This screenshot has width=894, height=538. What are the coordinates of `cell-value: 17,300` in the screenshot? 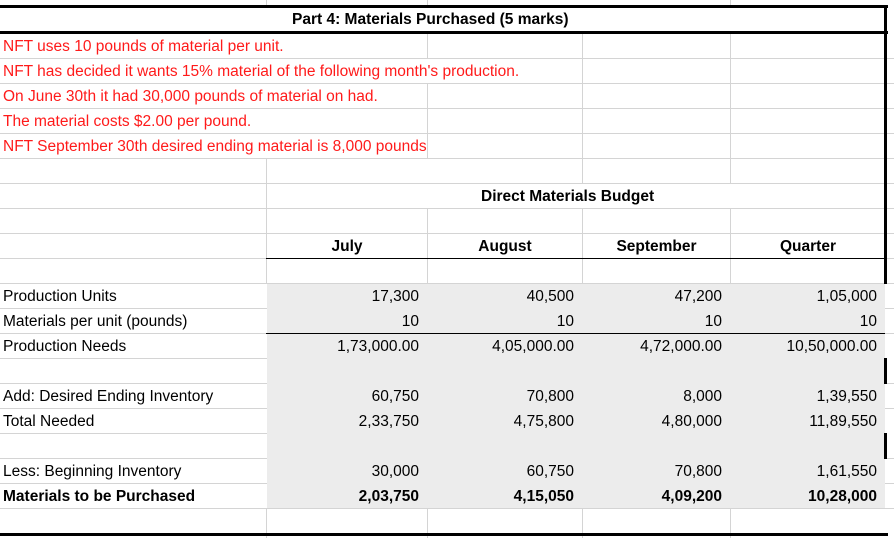 It's located at (395, 296).